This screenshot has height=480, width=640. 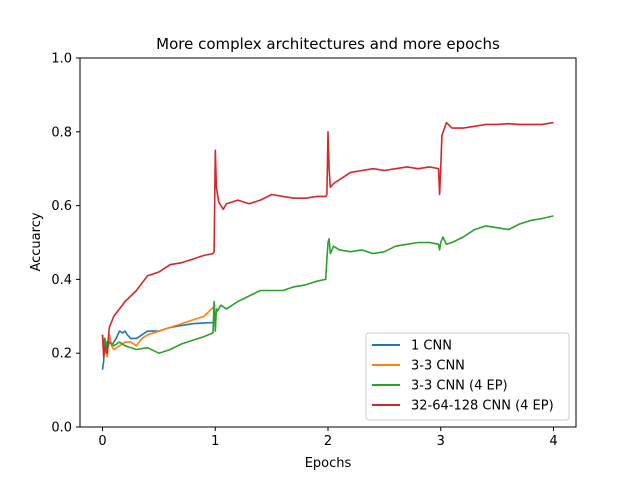 What do you see at coordinates (459, 386) in the screenshot?
I see `legend-entry-label: 3-3 CNN (4 EP)` at bounding box center [459, 386].